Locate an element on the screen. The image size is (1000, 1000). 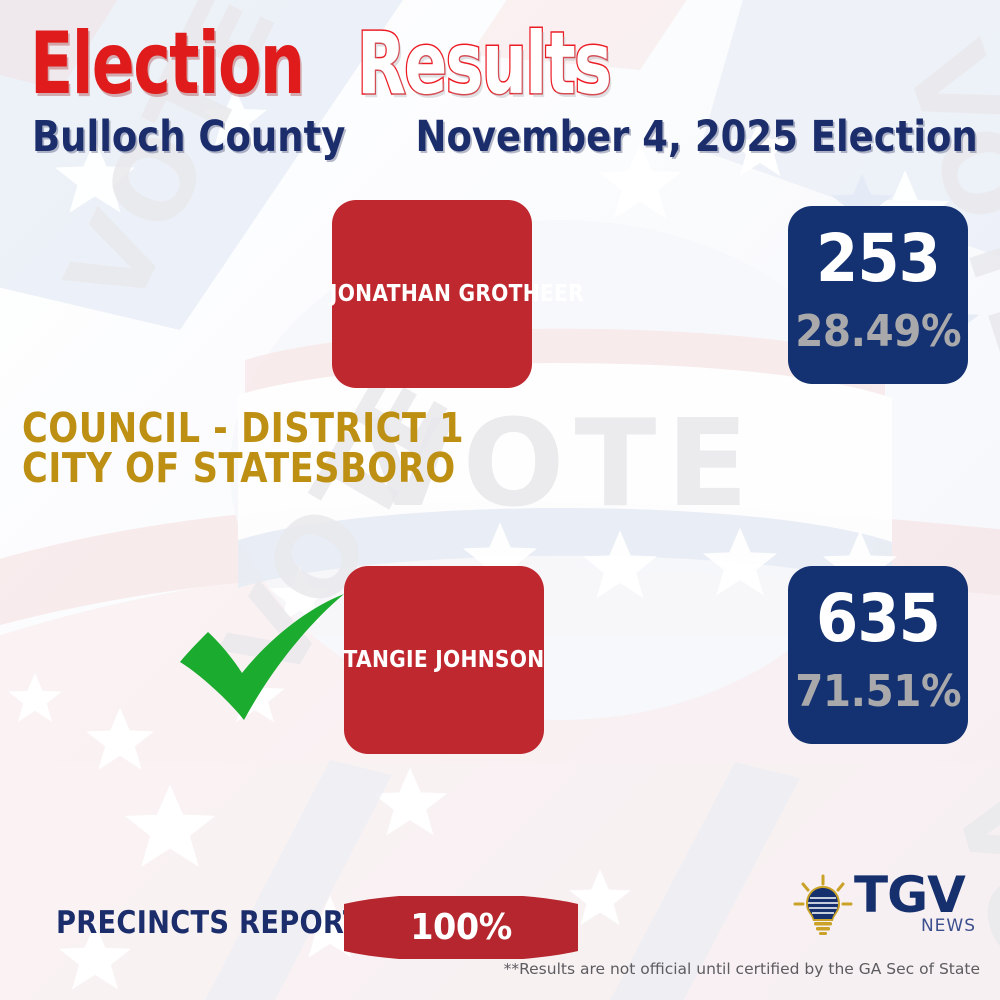
race-office-line1: COUNCIL - DISTRICT 1 is located at coordinates (243, 428).